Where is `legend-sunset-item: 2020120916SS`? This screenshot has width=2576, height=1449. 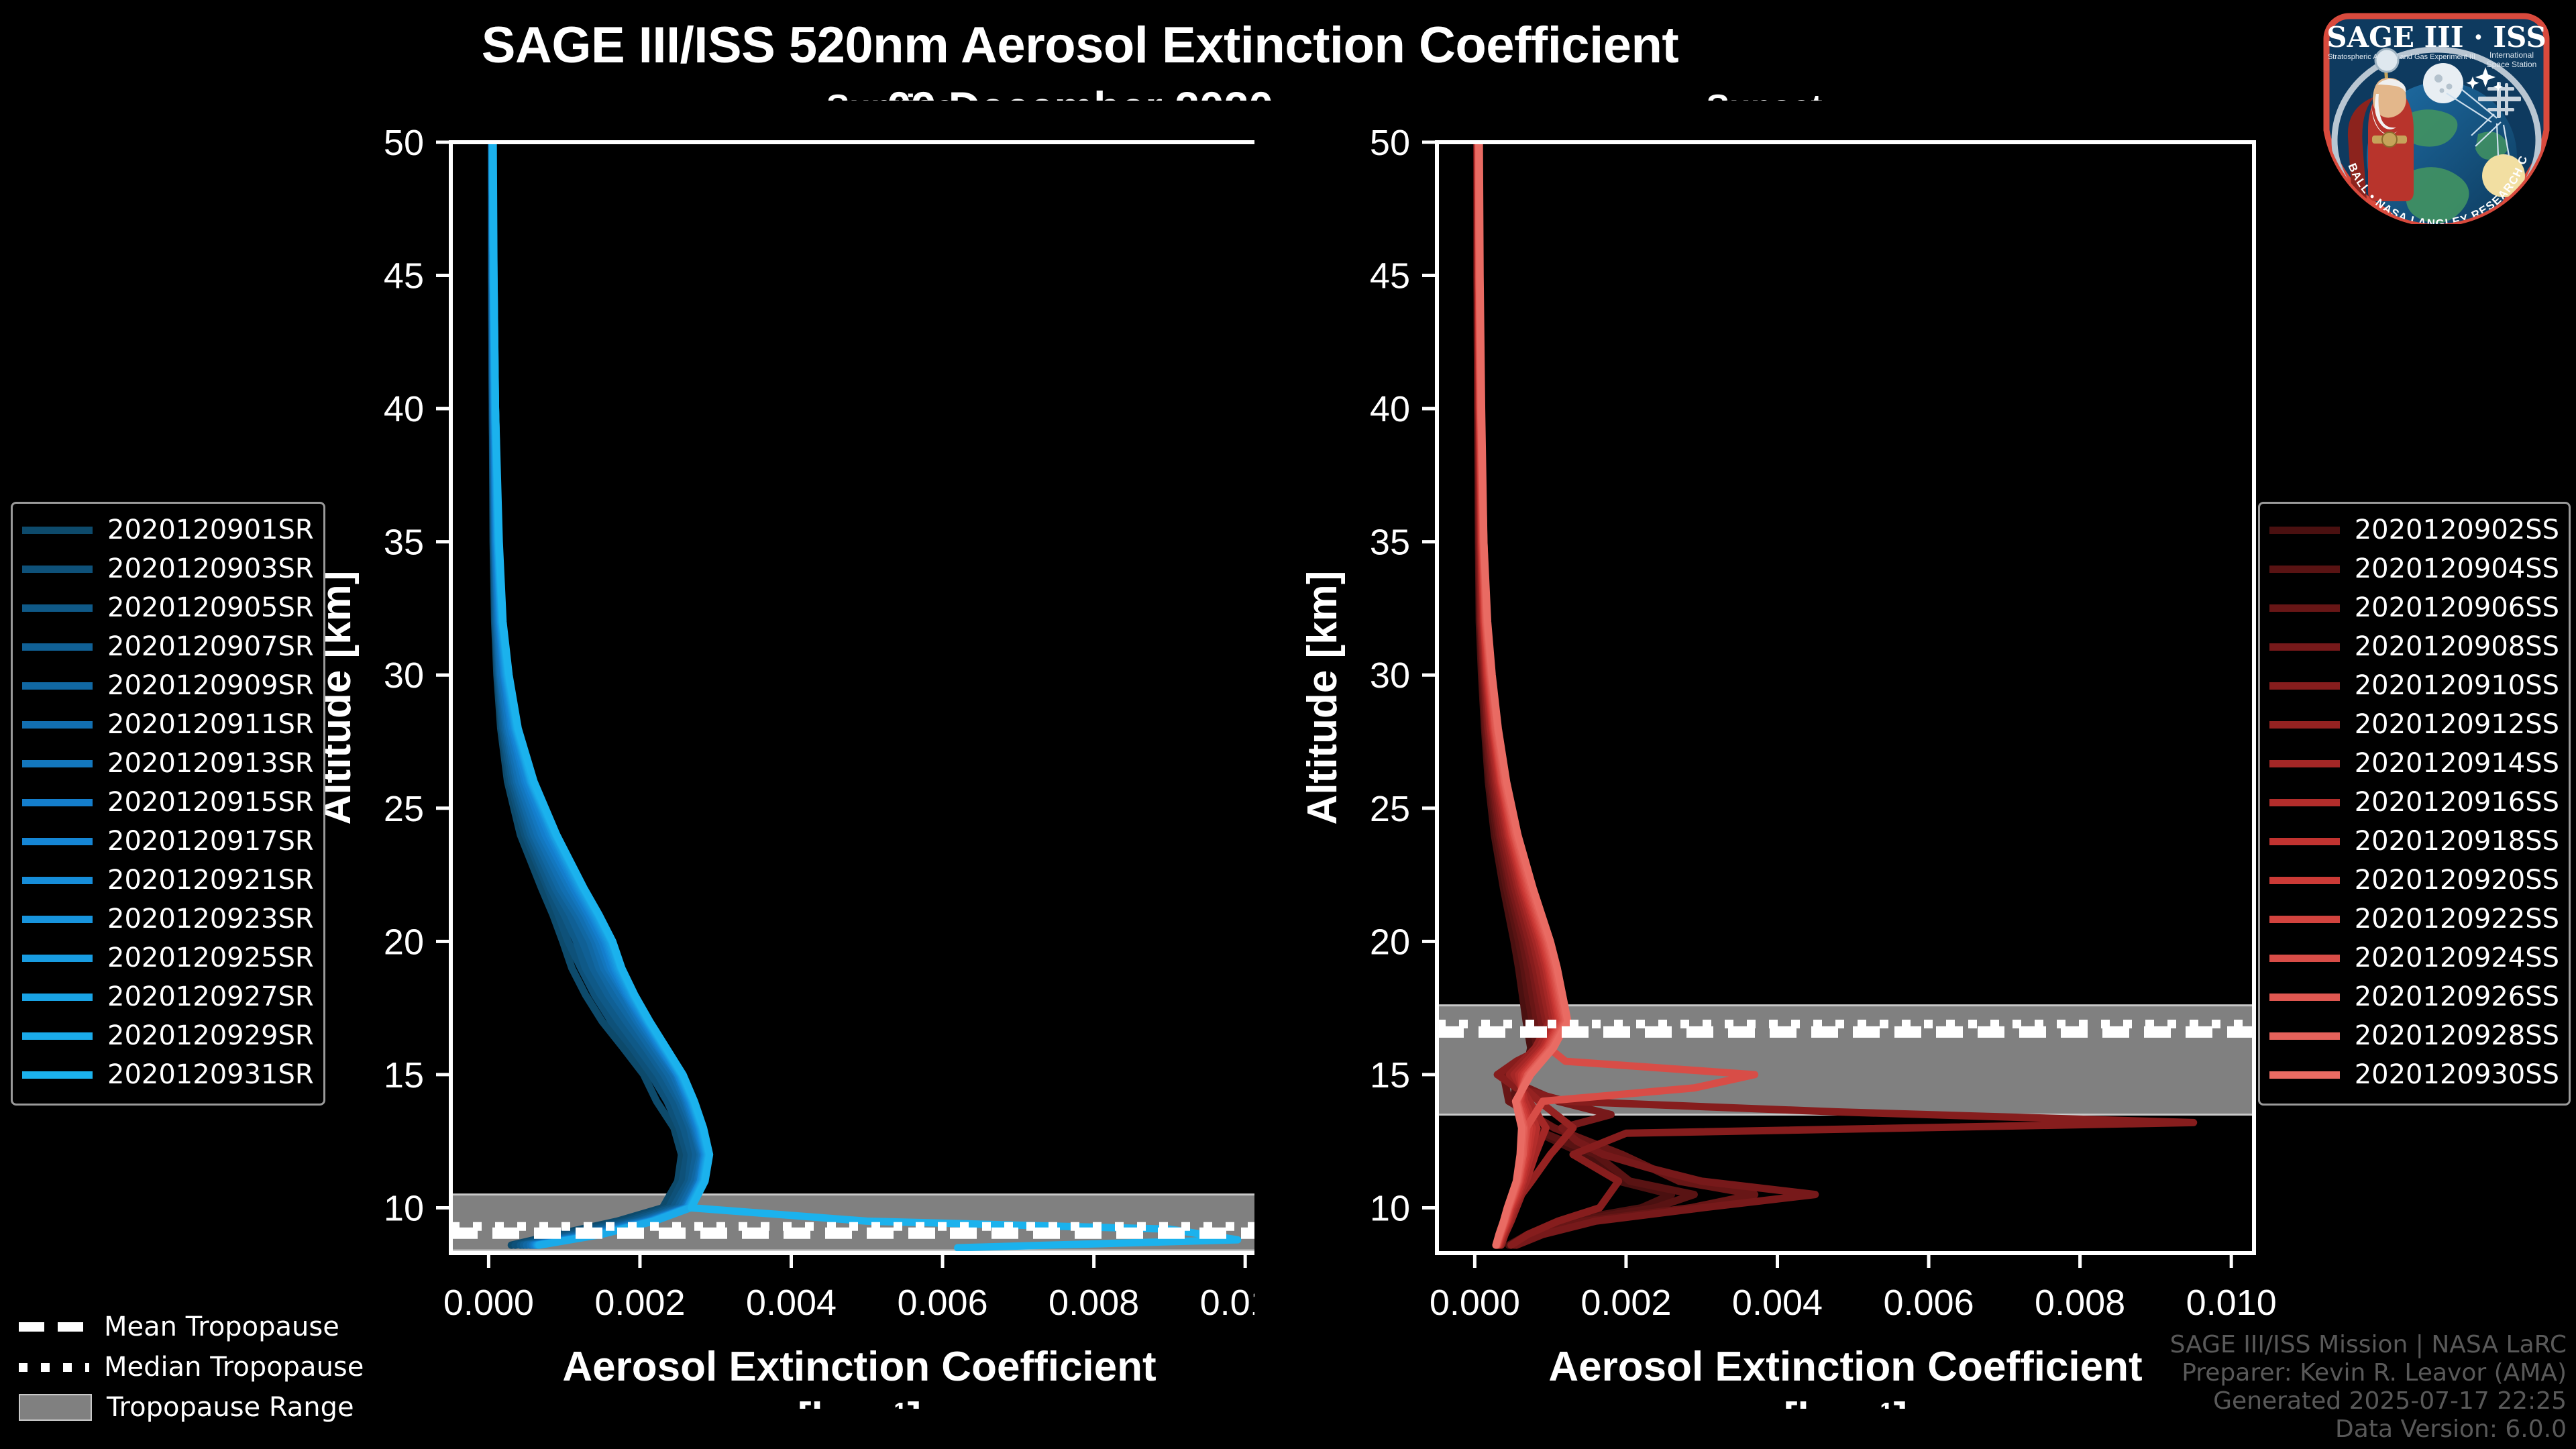 legend-sunset-item: 2020120916SS is located at coordinates (2414, 802).